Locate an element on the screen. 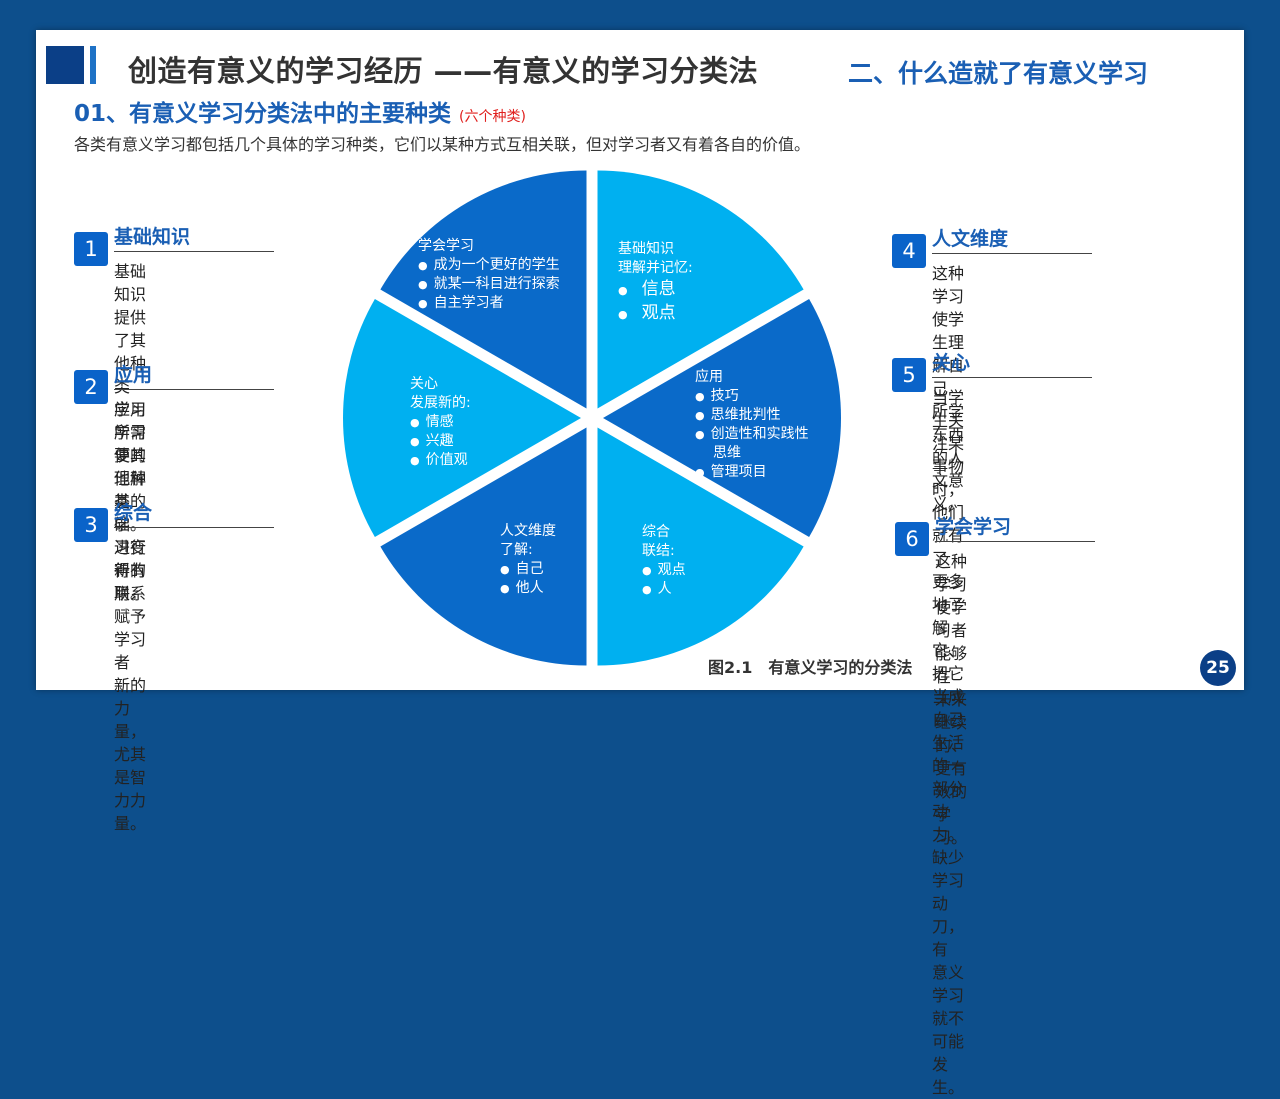 Image resolution: width=1280 pixels, height=1099 pixels. category-description: 这种学习使学生理解自己 所学东西的人文意义。 is located at coordinates (948, 388).